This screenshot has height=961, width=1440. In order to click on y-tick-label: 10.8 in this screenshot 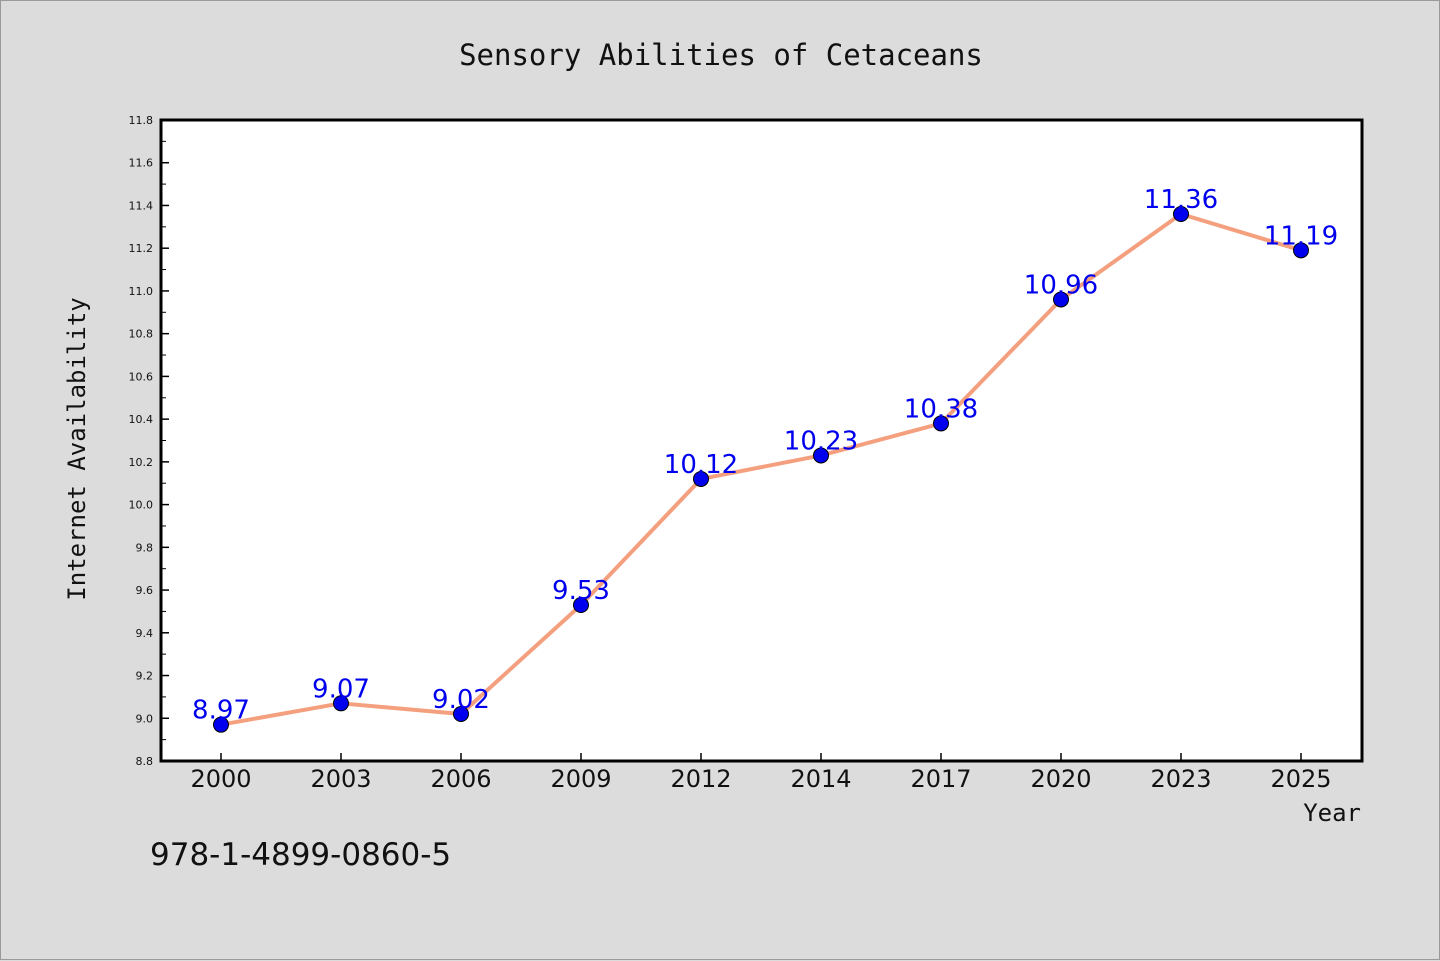, I will do `click(141, 334)`.